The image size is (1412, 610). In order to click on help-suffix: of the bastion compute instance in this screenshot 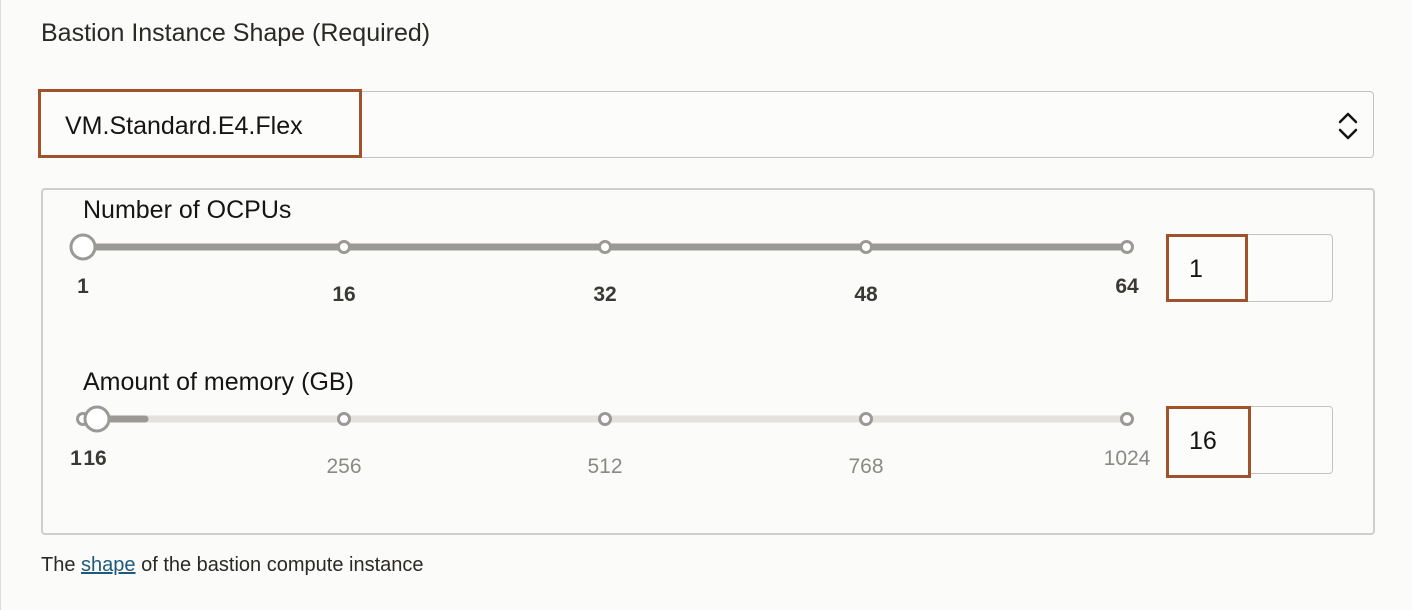, I will do `click(279, 565)`.